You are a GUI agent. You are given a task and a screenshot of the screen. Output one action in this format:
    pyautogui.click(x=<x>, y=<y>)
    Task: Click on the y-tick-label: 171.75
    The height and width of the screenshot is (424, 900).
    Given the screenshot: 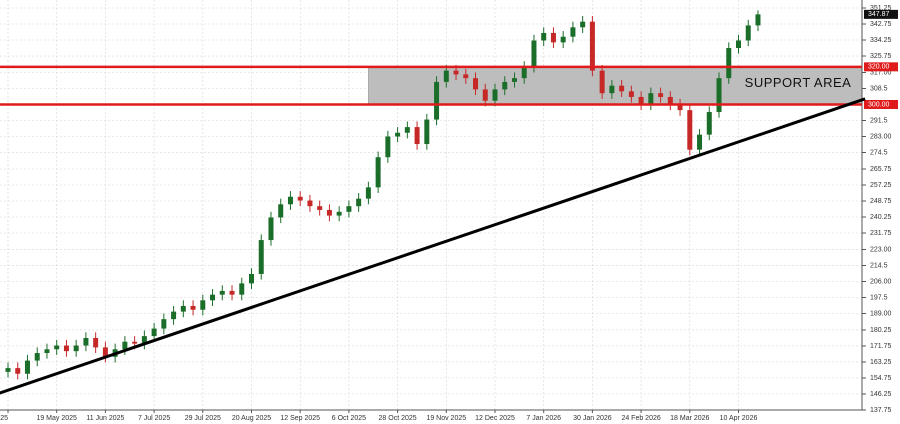 What is the action you would take?
    pyautogui.click(x=881, y=346)
    